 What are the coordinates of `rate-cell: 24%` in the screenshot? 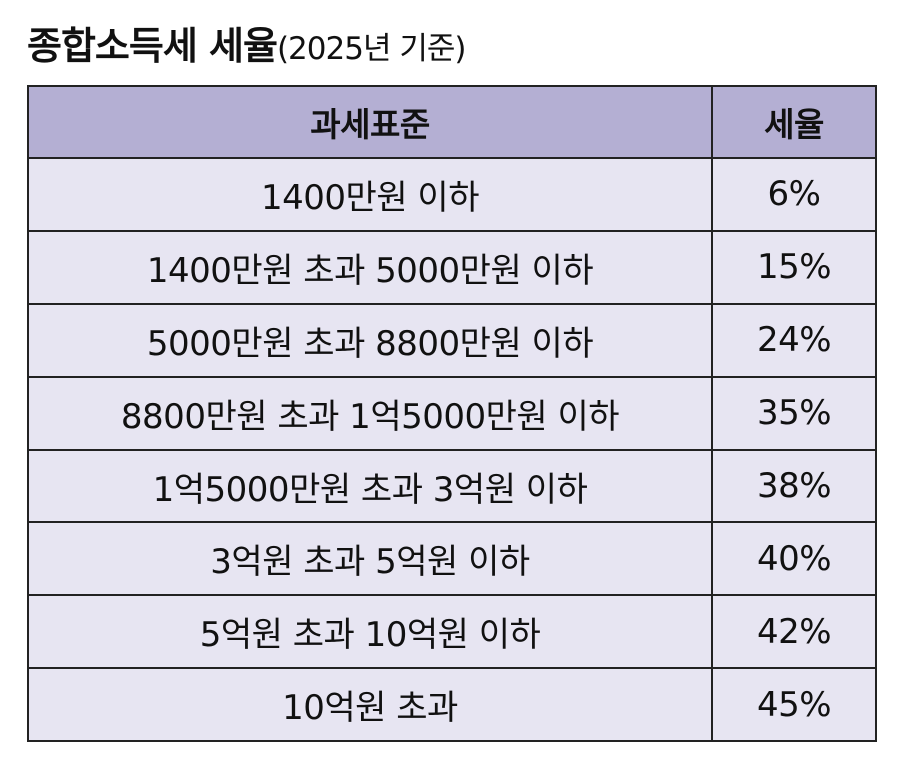 It's located at (794, 340).